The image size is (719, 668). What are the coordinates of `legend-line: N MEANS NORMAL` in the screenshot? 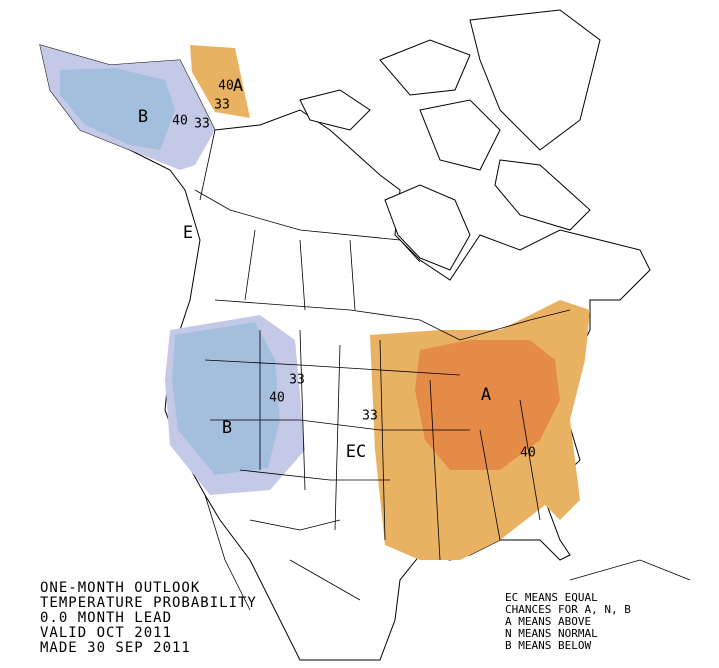 It's located at (551, 633).